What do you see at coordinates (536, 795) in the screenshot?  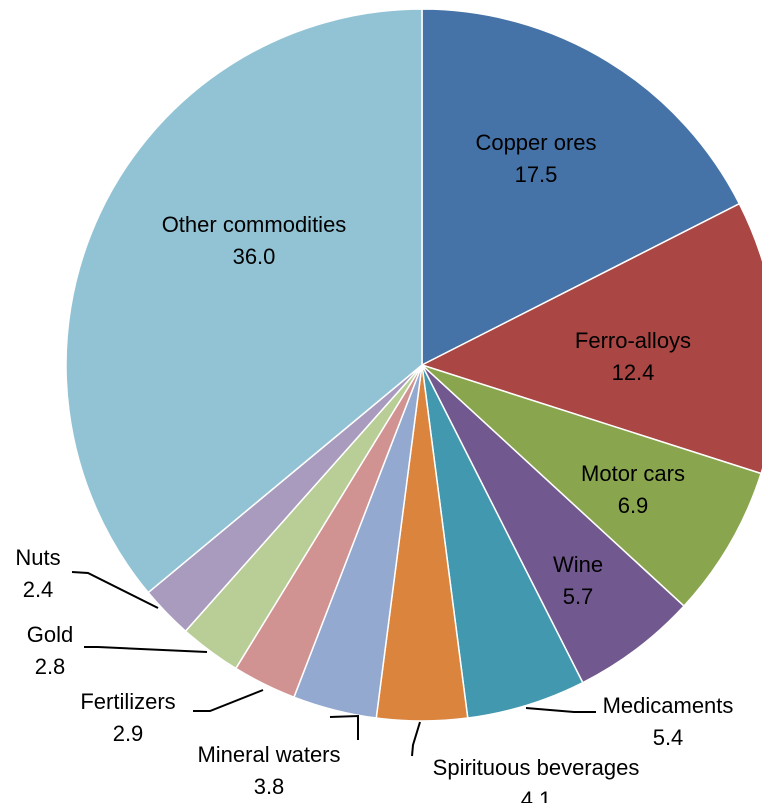 I see `slice-value-spirituous-beverages: 4.1` at bounding box center [536, 795].